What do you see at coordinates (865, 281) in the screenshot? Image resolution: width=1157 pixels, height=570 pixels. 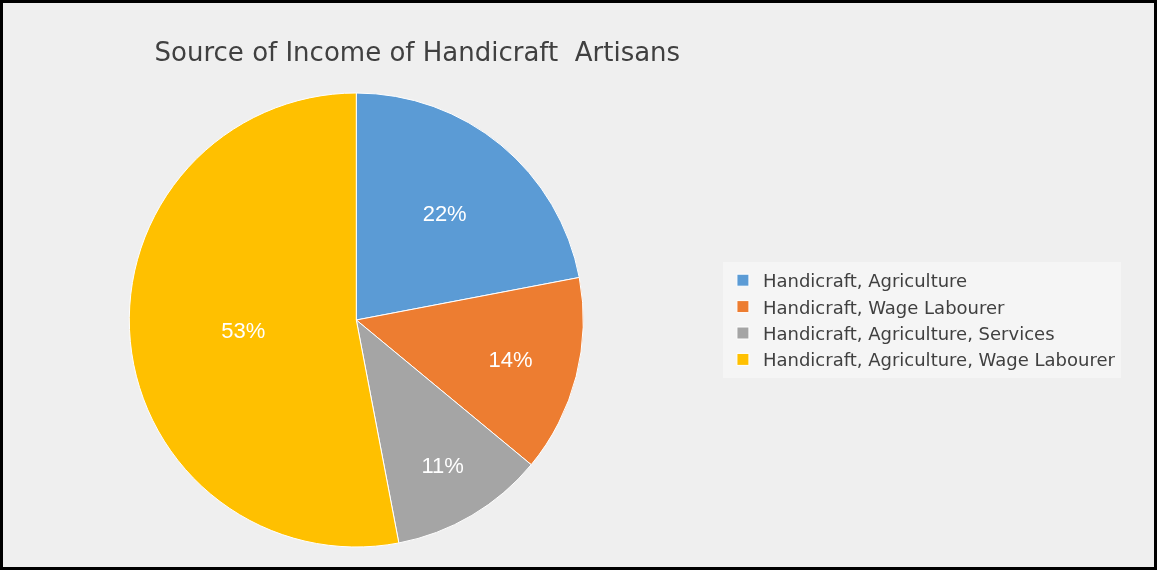 I see `legend-label: Handicraft, Agriculture` at bounding box center [865, 281].